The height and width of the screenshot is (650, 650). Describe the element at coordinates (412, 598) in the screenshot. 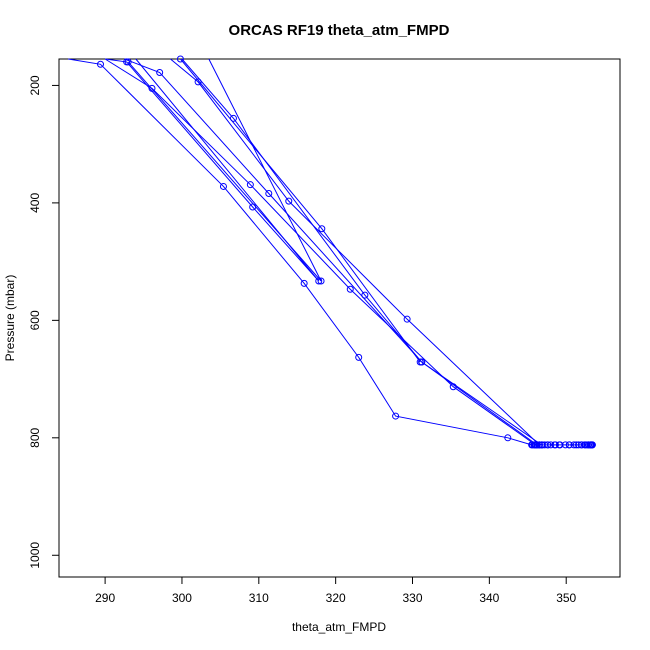

I see `x-tick-label: 330` at that location.